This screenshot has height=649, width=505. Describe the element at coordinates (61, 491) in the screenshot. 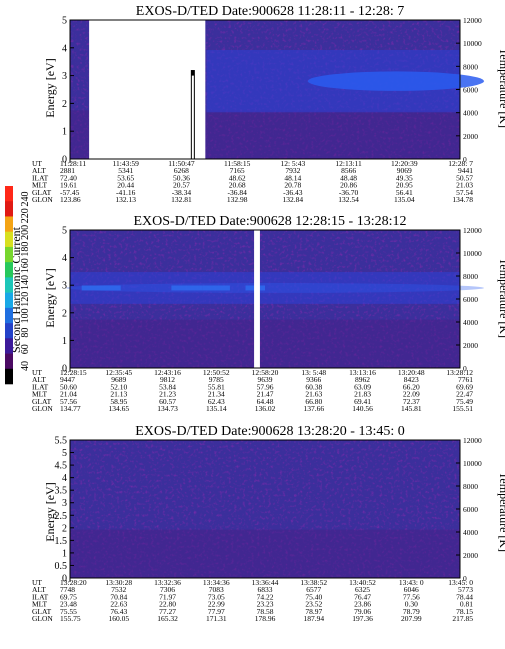

I see `y-tick-label: 3.5` at that location.